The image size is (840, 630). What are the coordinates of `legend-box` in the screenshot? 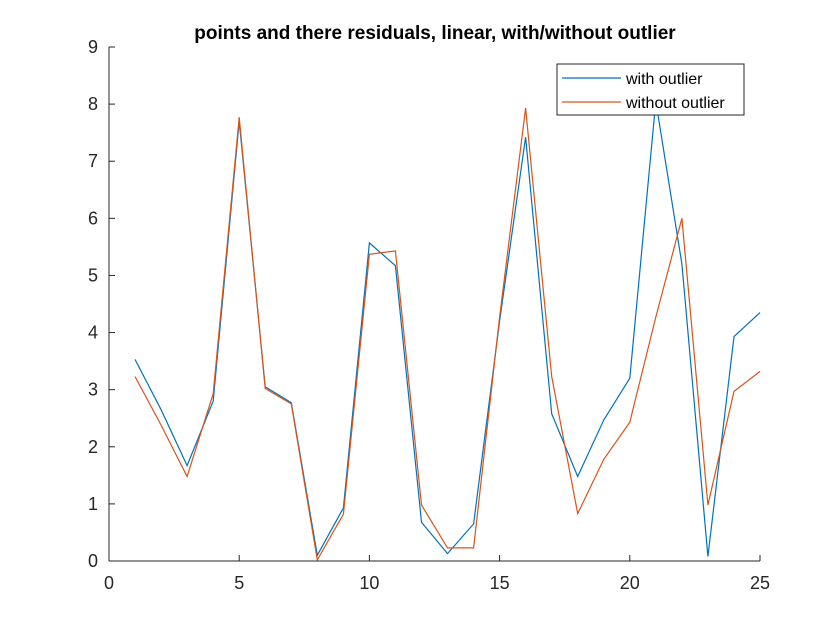 It's located at (650, 89).